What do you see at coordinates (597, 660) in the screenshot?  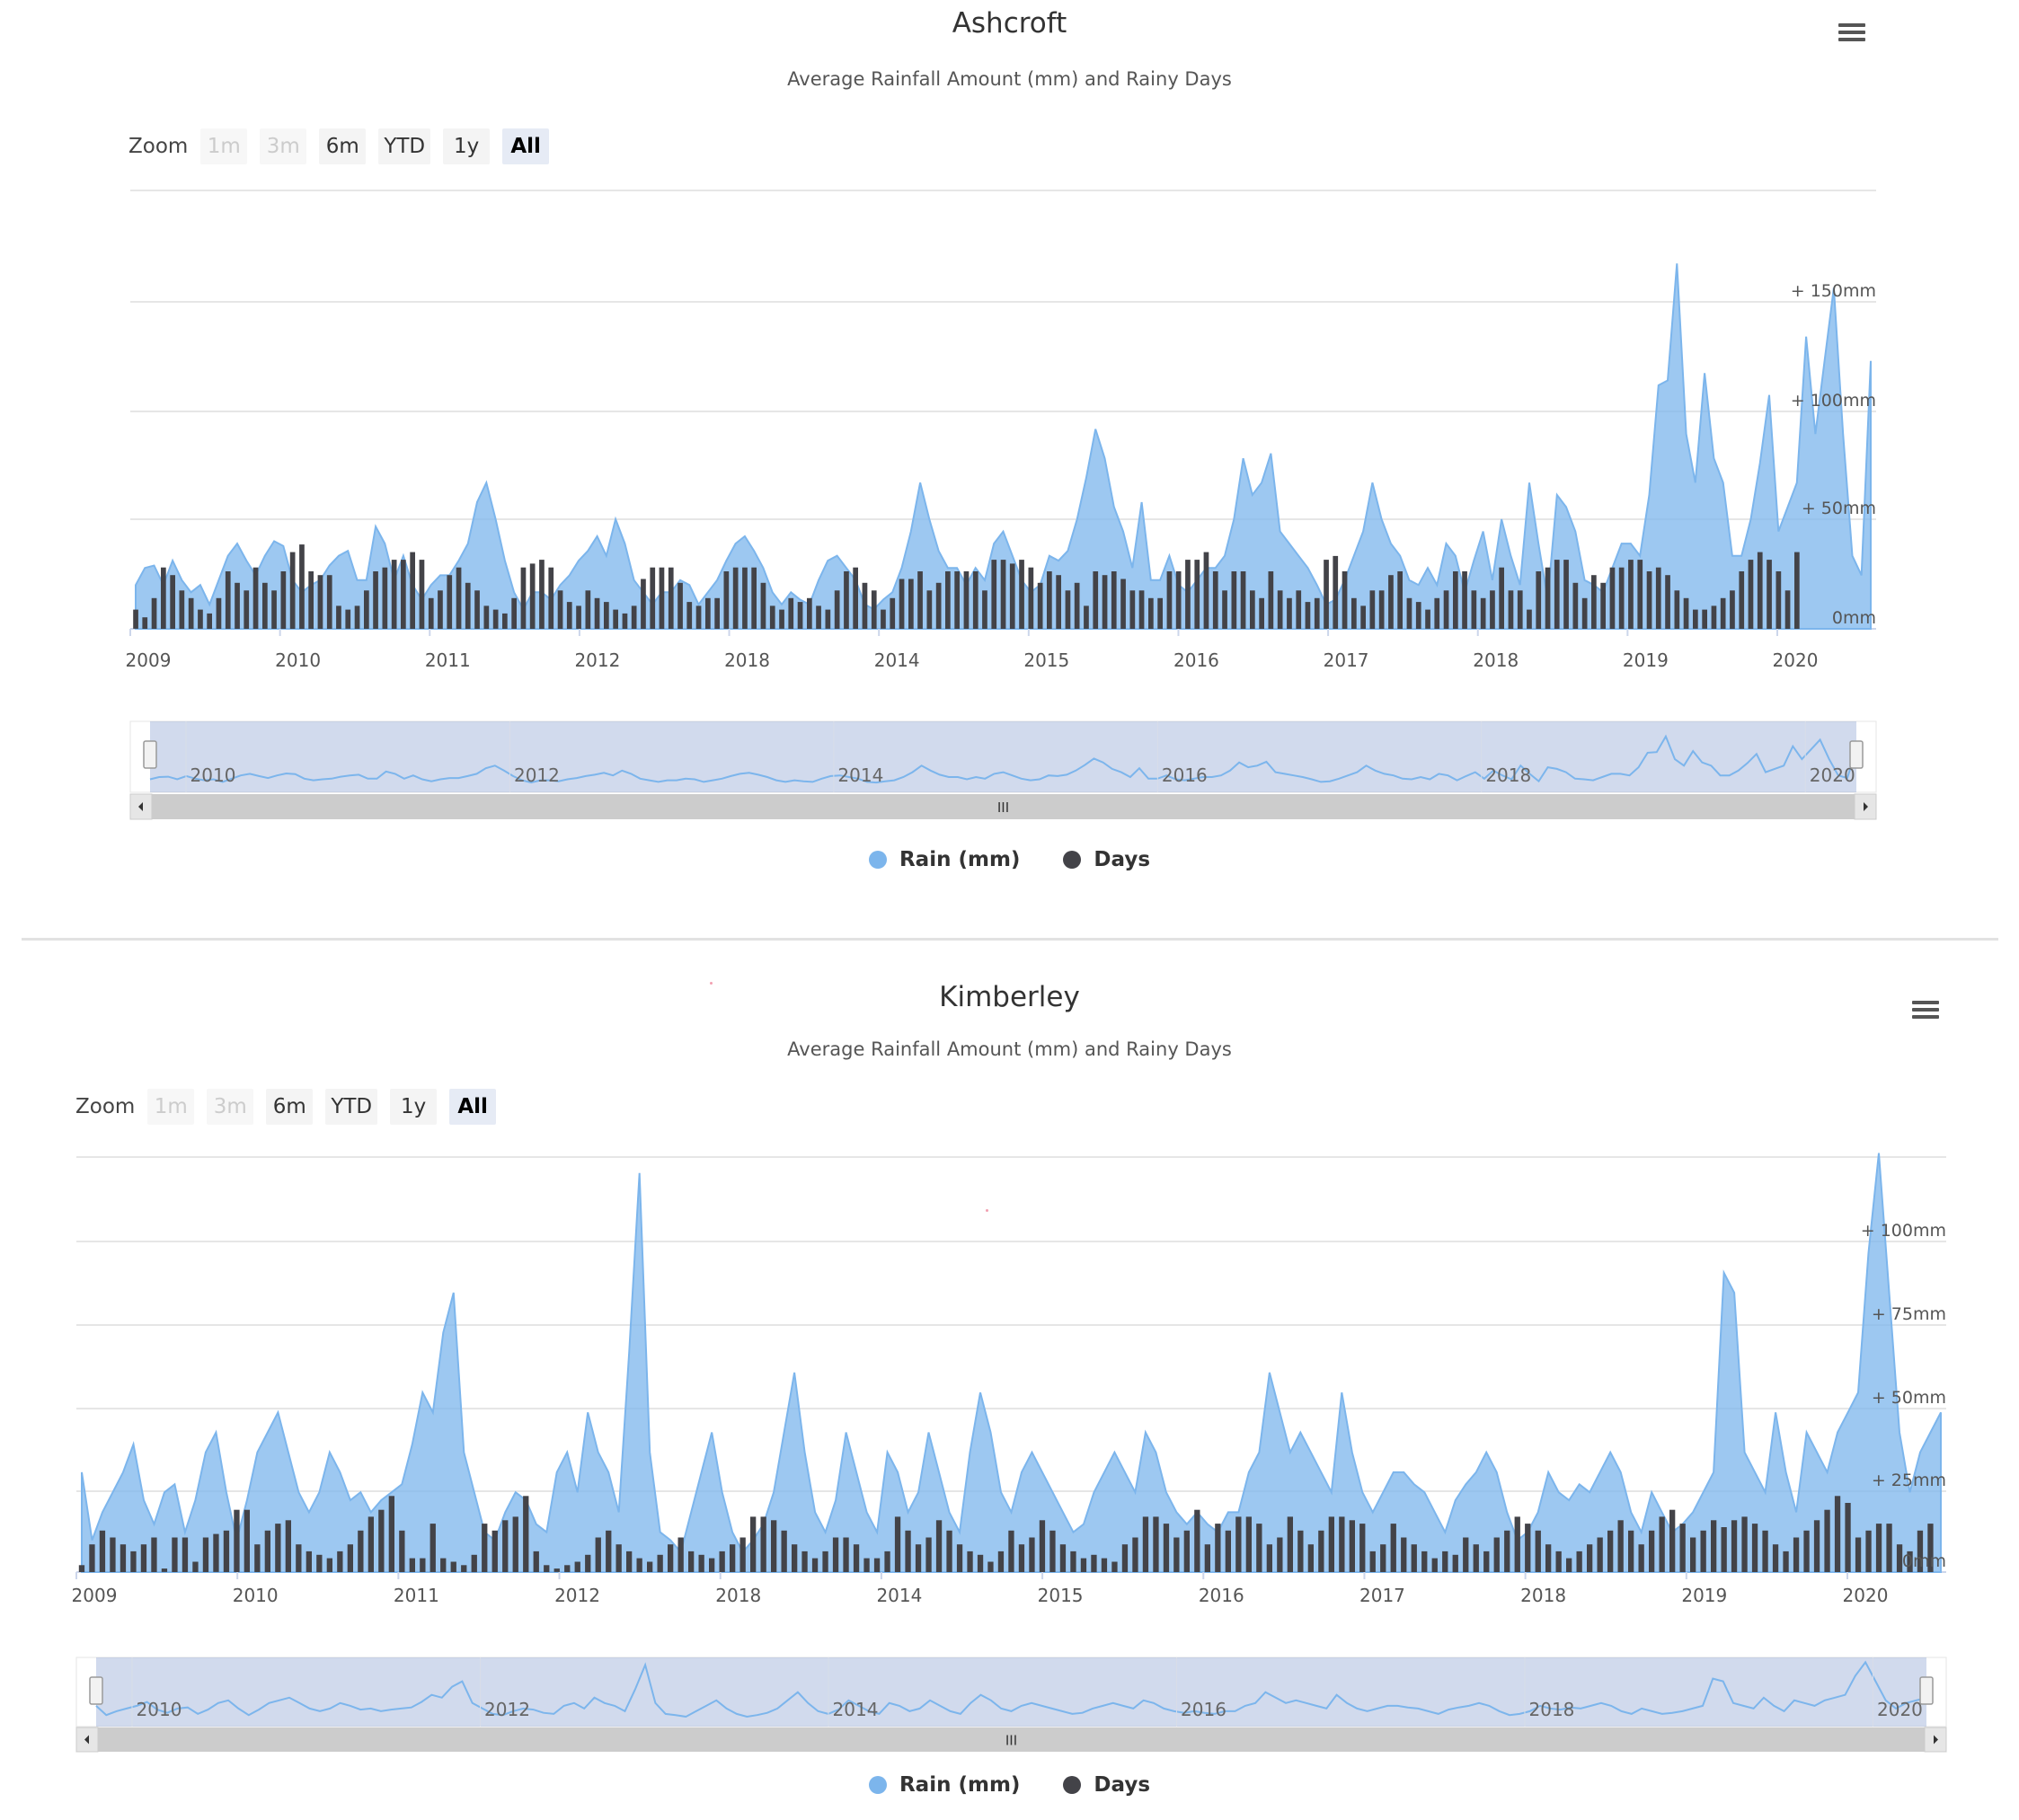 I see `x-axis-tick-label: 2012` at bounding box center [597, 660].